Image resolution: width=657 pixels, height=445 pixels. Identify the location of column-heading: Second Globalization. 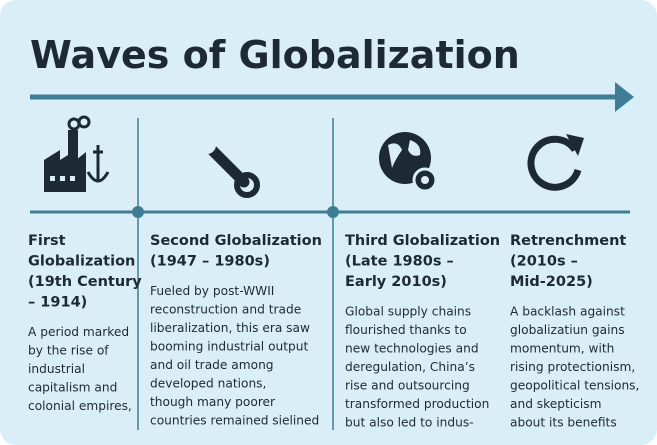
(236, 241).